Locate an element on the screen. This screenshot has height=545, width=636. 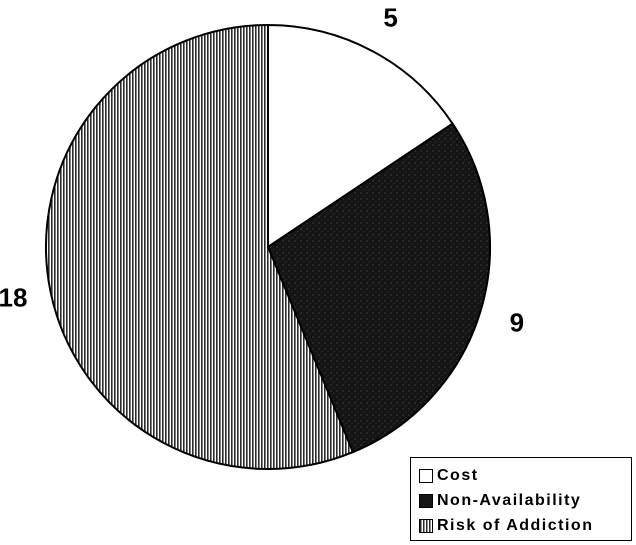
legend-item-risk-of-addiction: Risk of Addiction is located at coordinates (525, 525).